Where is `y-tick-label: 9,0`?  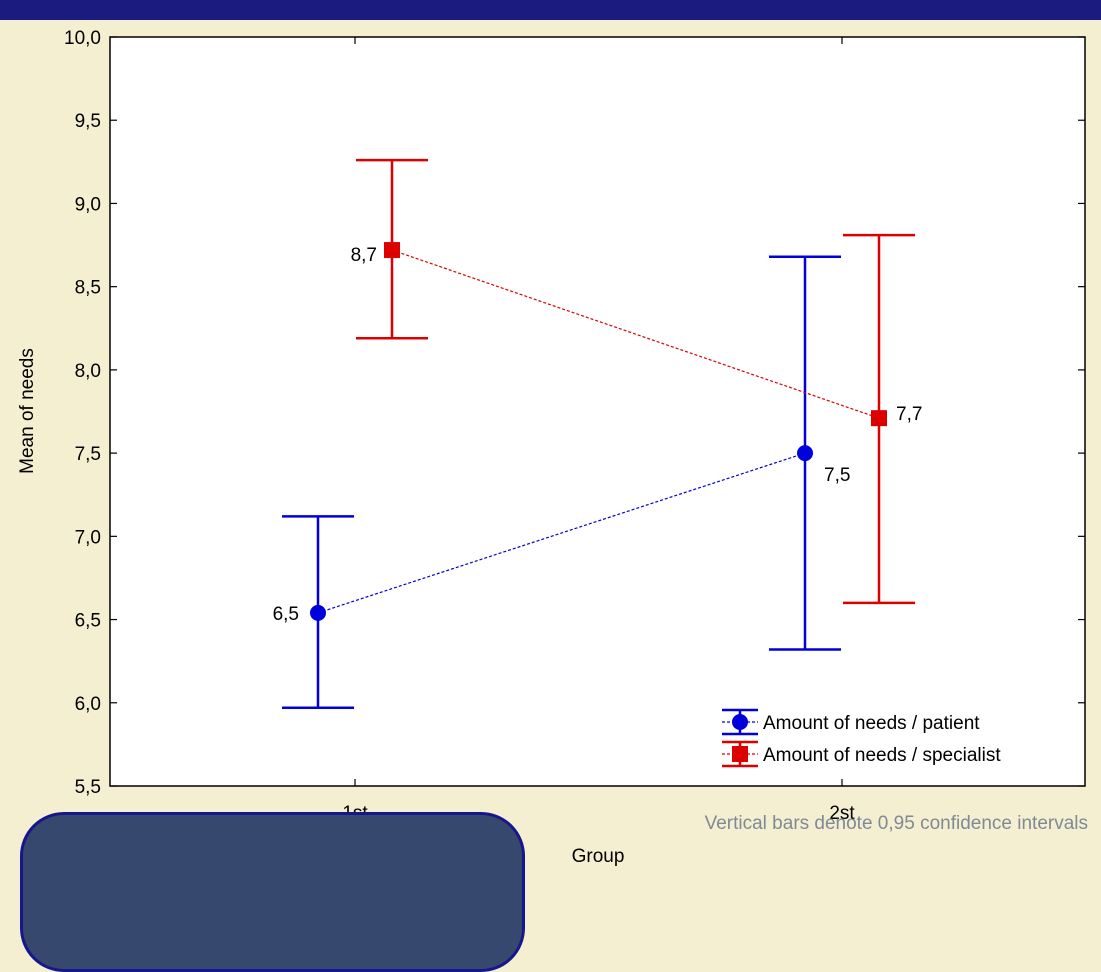 y-tick-label: 9,0 is located at coordinates (88, 204).